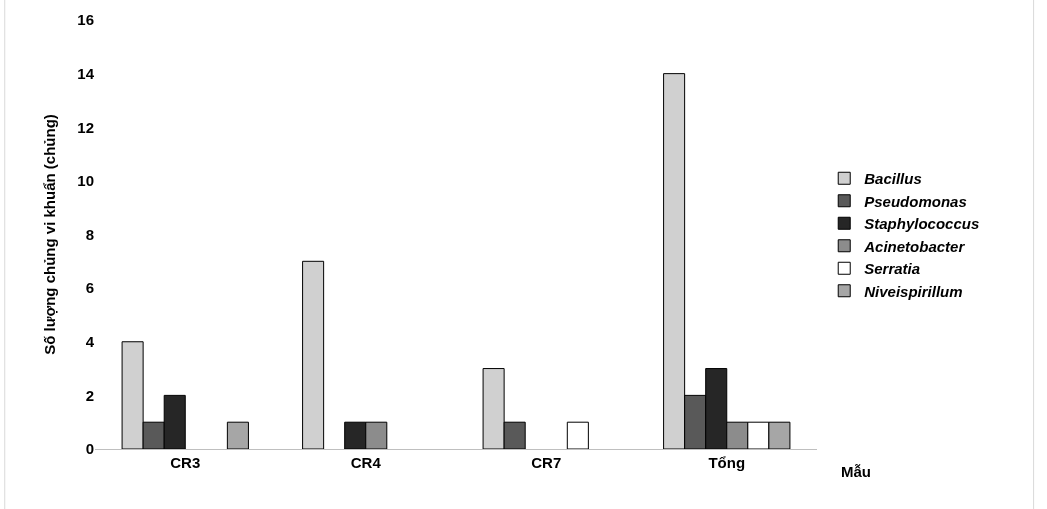 The width and height of the screenshot is (1047, 509). I want to click on x-axis-title: Mẫu, so click(856, 471).